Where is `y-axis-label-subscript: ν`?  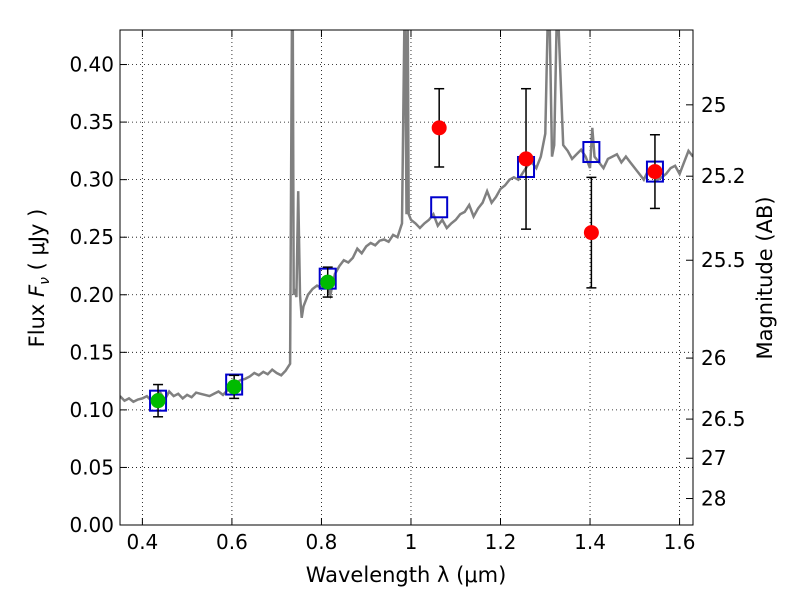 y-axis-label-subscript: ν is located at coordinates (45, 281).